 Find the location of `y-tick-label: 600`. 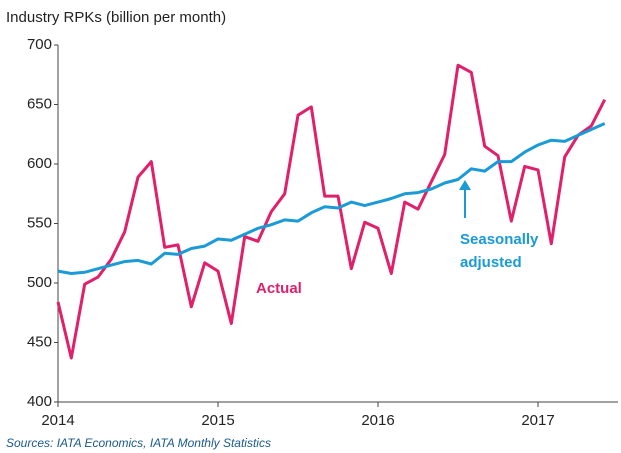

y-tick-label: 600 is located at coordinates (39, 163).